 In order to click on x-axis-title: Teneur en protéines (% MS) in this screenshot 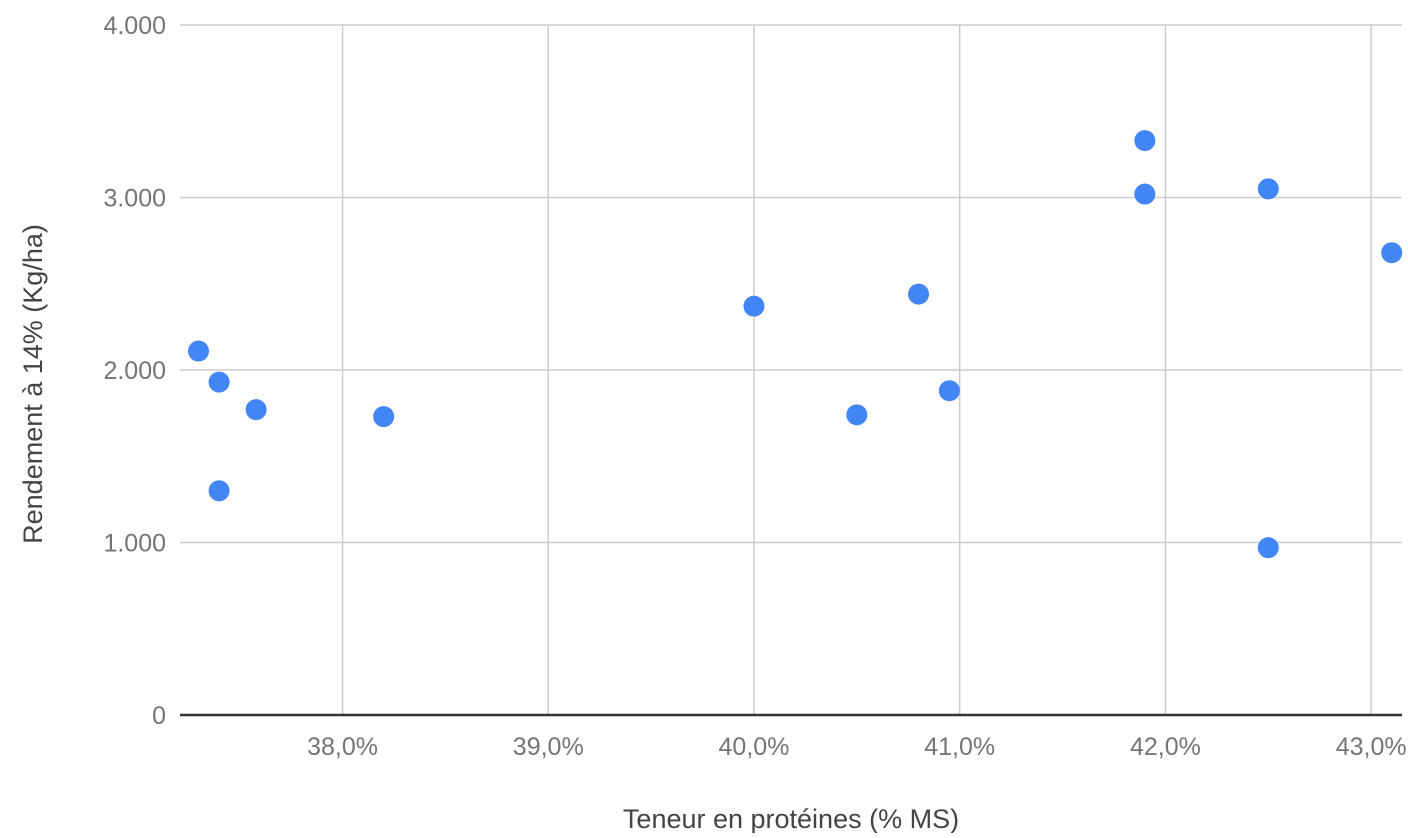, I will do `click(791, 818)`.